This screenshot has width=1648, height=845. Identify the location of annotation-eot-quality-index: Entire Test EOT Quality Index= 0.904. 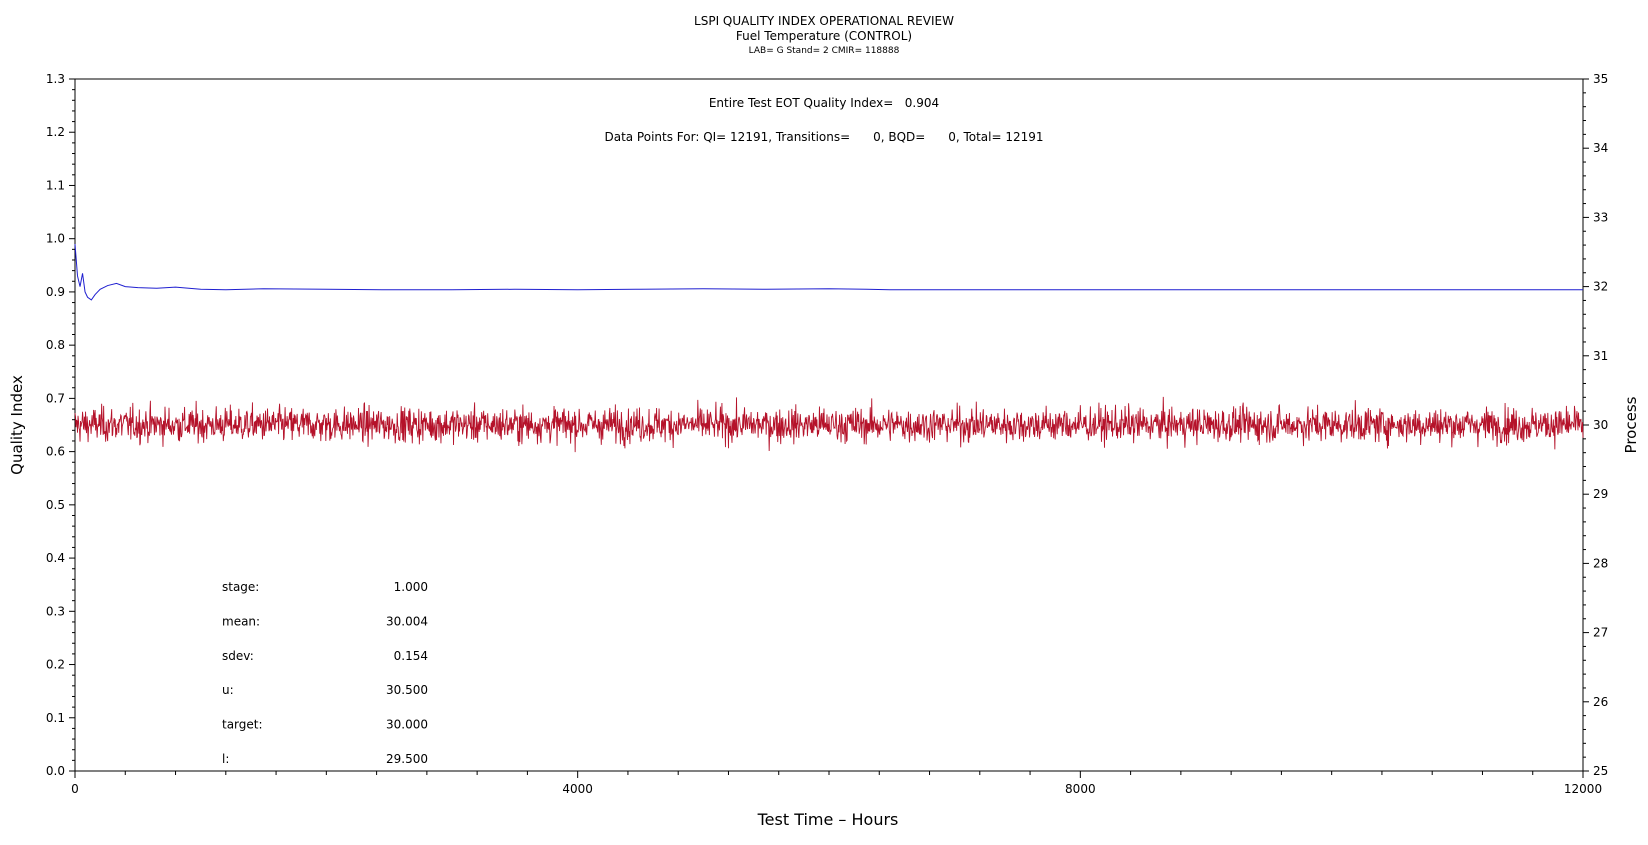
(824, 103).